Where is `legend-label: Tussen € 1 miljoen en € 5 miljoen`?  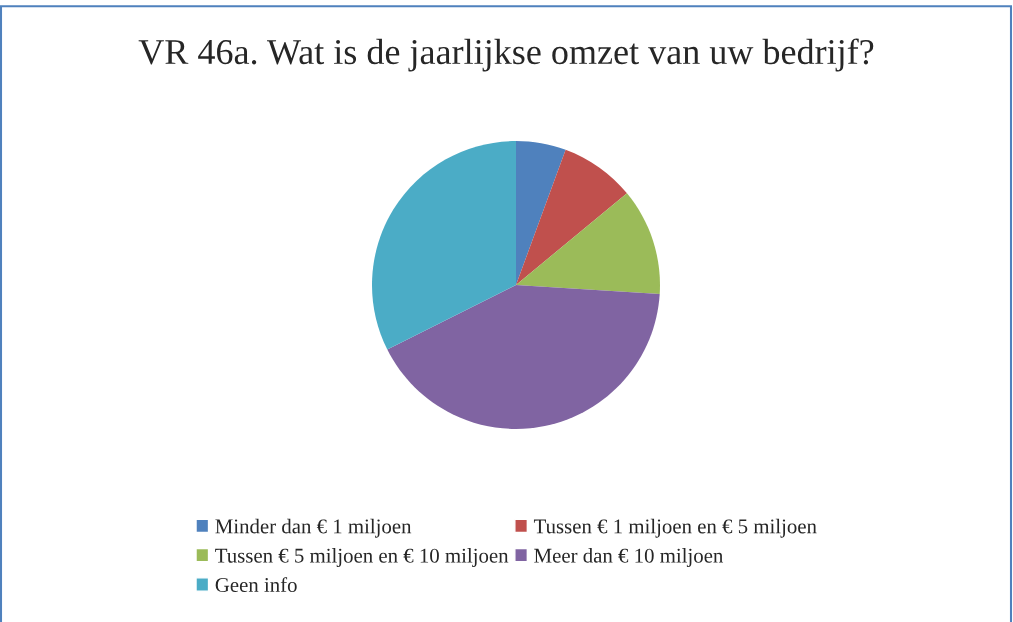
legend-label: Tussen € 1 miljoen en € 5 miljoen is located at coordinates (675, 528).